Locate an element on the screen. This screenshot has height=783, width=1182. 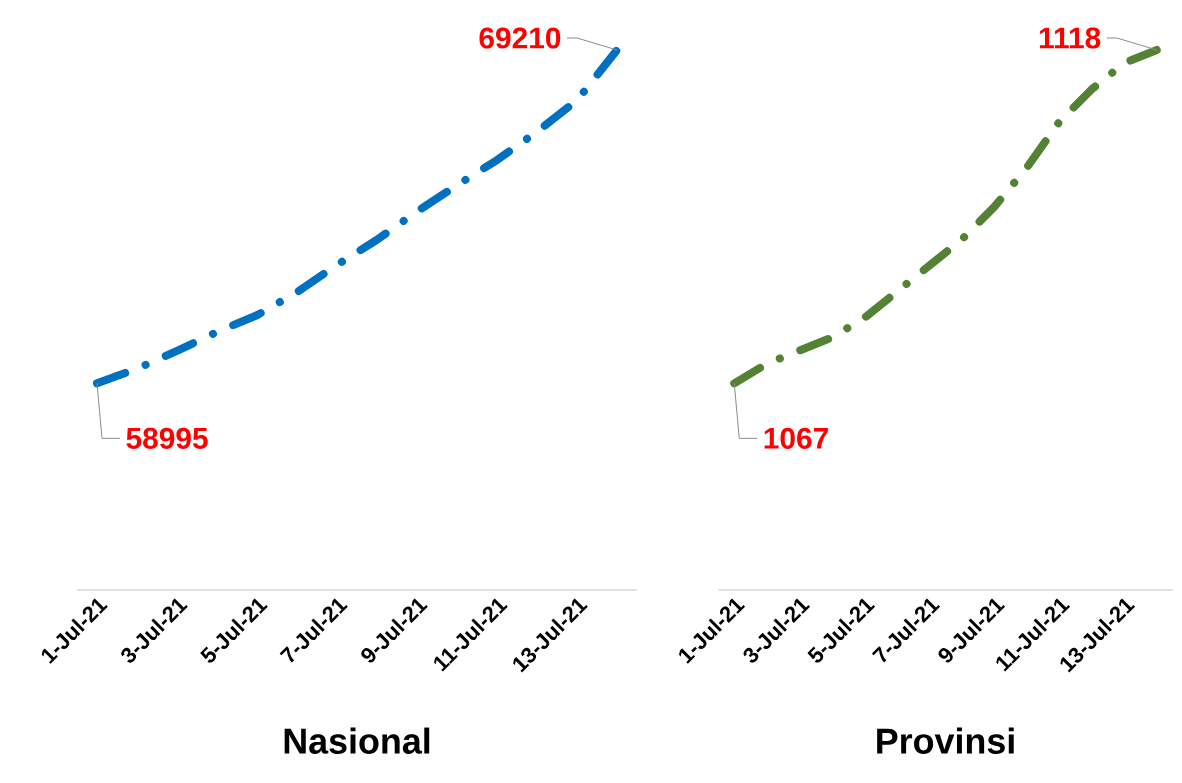
data-label: 1118 is located at coordinates (1070, 38).